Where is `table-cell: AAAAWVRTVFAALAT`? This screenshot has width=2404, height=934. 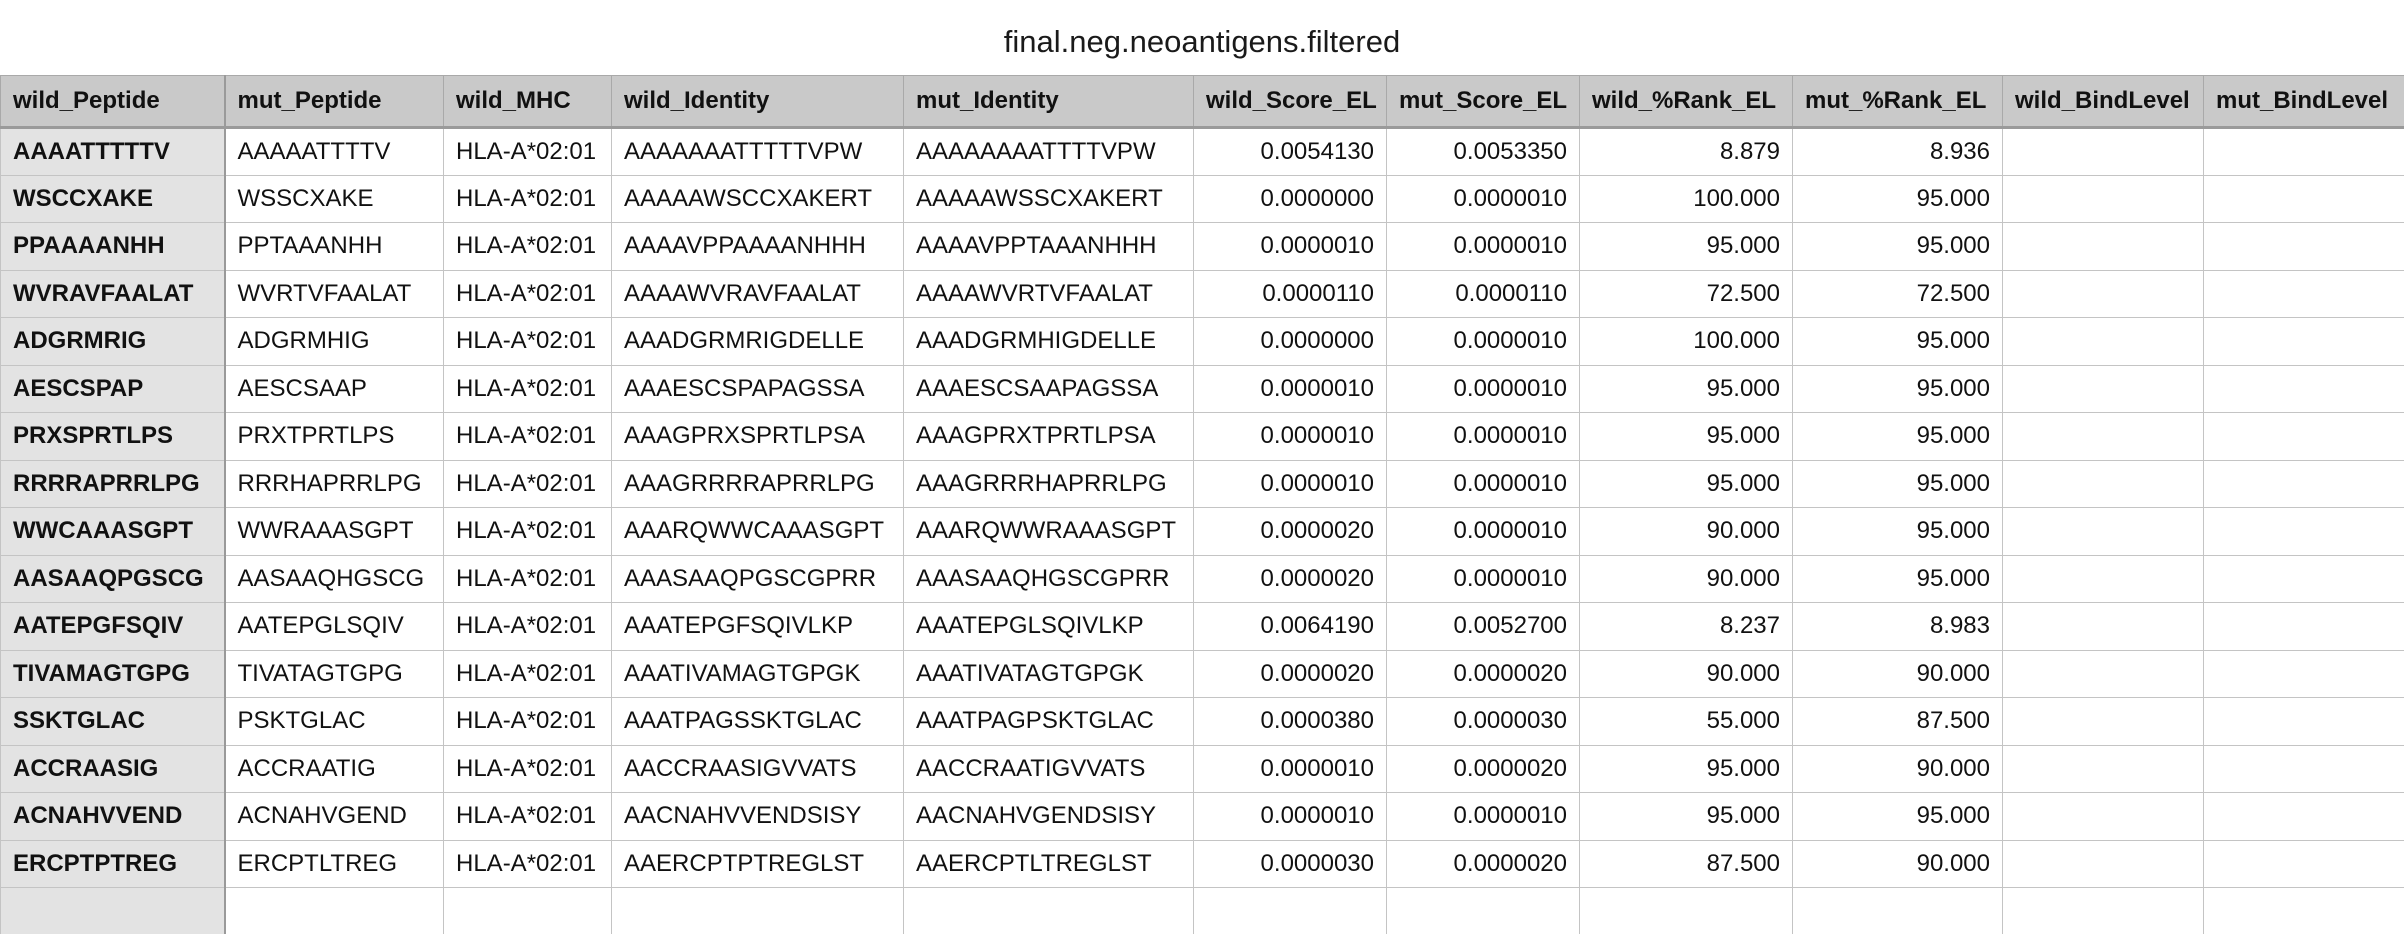
table-cell: AAAAWVRTVFAALAT is located at coordinates (1048, 293).